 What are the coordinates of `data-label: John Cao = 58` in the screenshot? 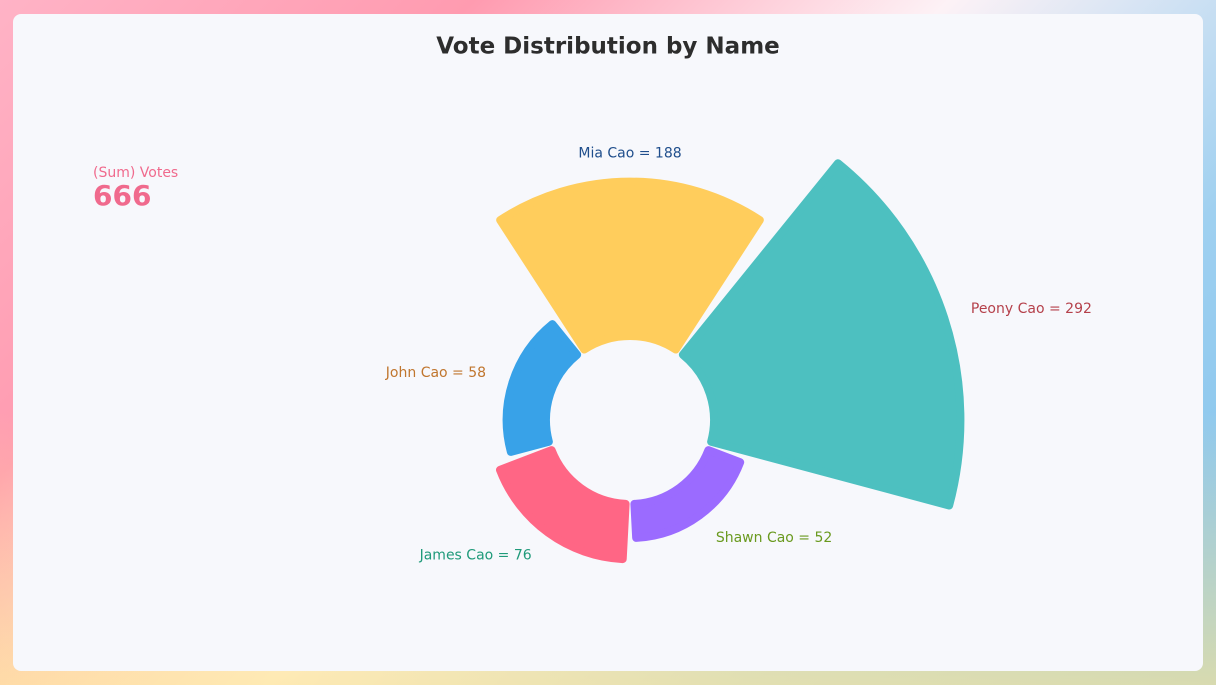 It's located at (435, 373).